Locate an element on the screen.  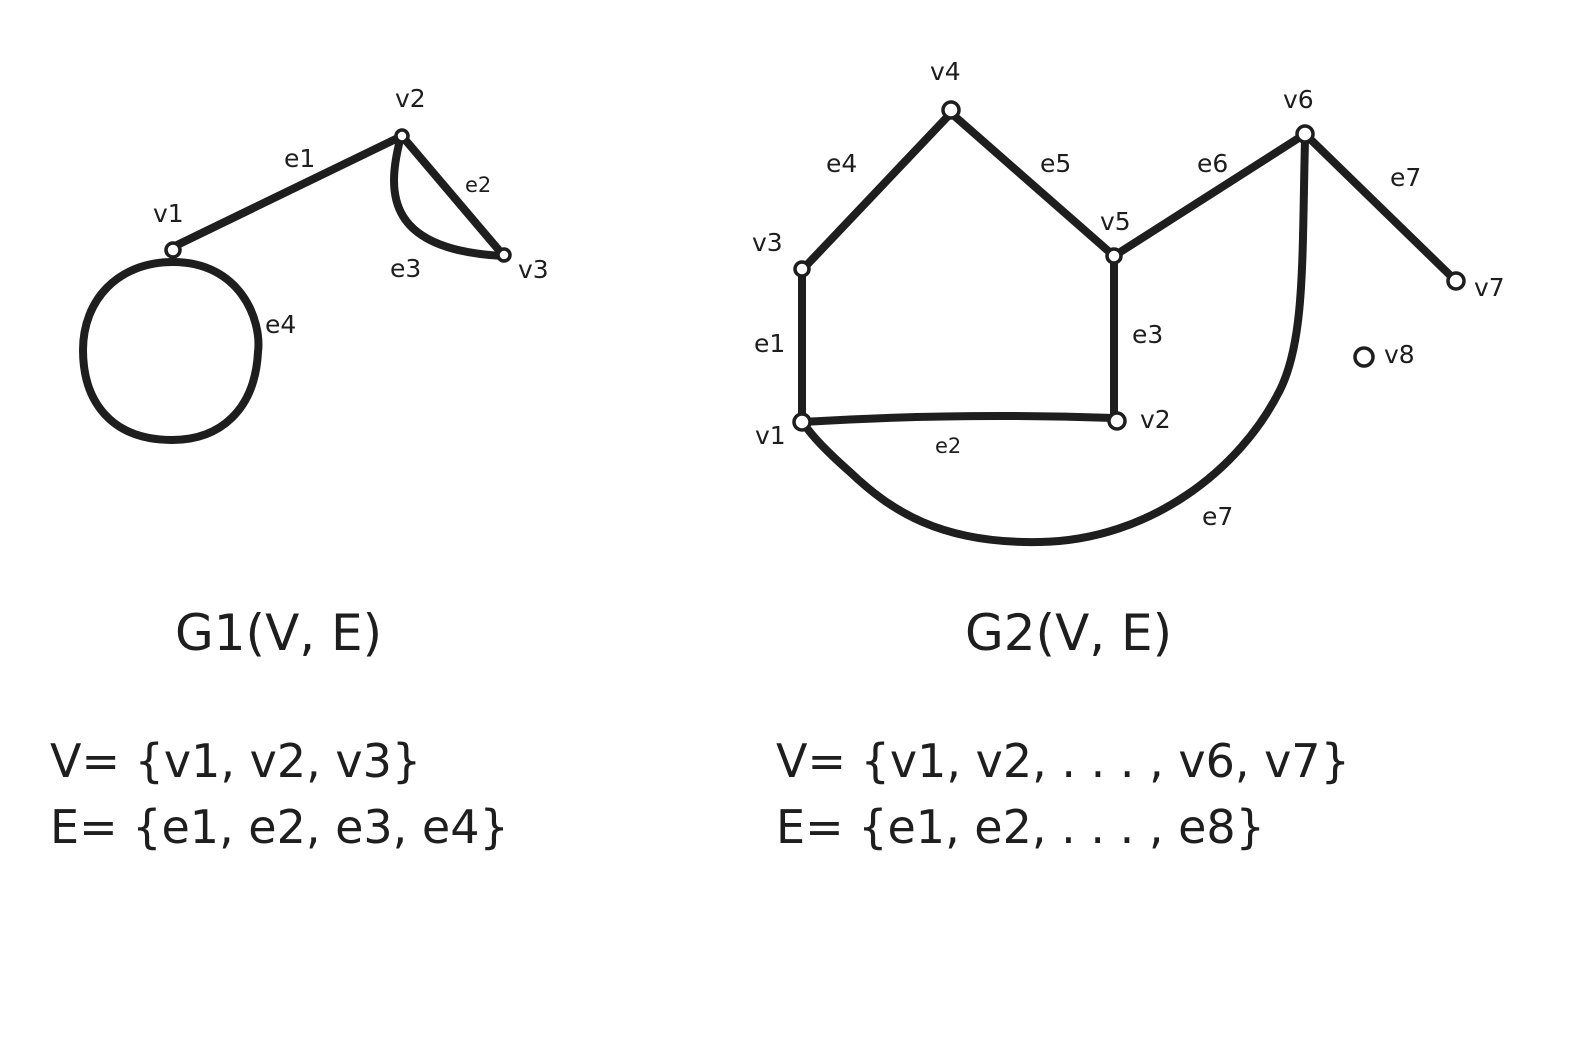
g2-label-e3: e3 is located at coordinates (1147, 334).